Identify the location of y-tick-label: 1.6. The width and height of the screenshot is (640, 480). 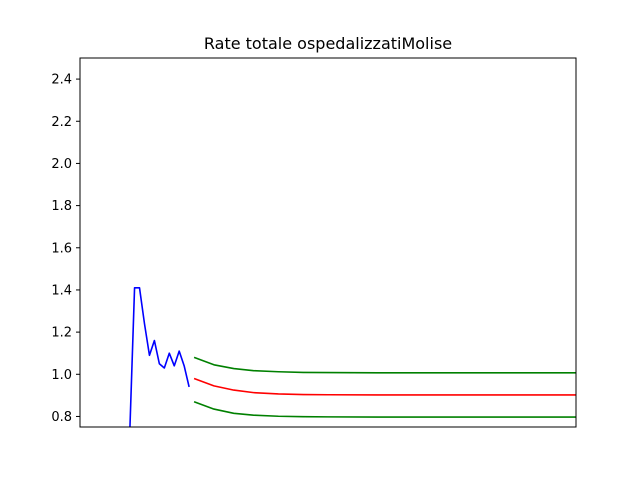
(61, 248).